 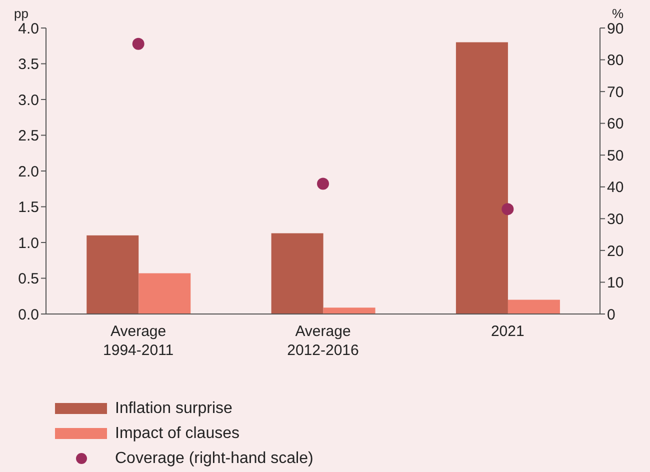 I want to click on y-axis-title: pp, so click(x=21, y=13).